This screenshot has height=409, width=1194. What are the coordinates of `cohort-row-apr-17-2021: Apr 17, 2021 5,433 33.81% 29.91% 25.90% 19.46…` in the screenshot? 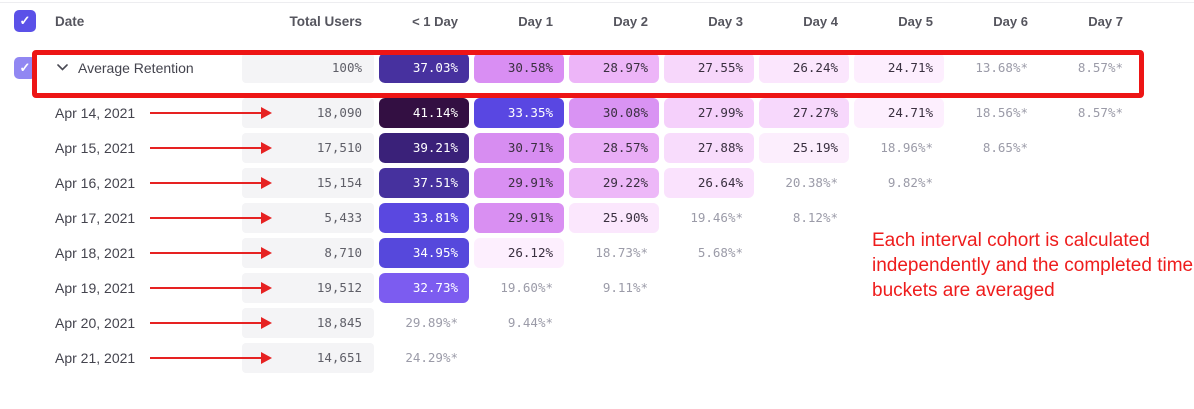 It's located at (573, 217).